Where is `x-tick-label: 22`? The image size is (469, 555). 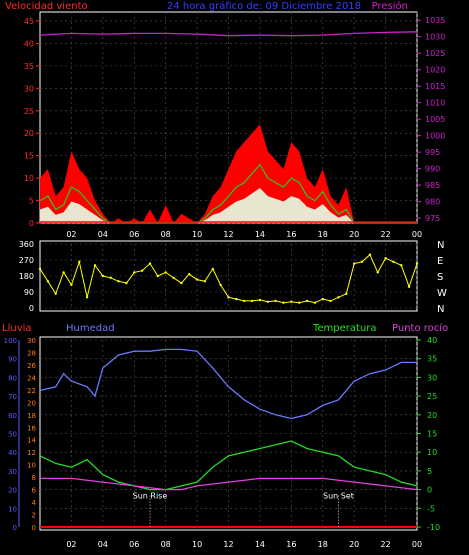
x-tick-label: 22 is located at coordinates (385, 544).